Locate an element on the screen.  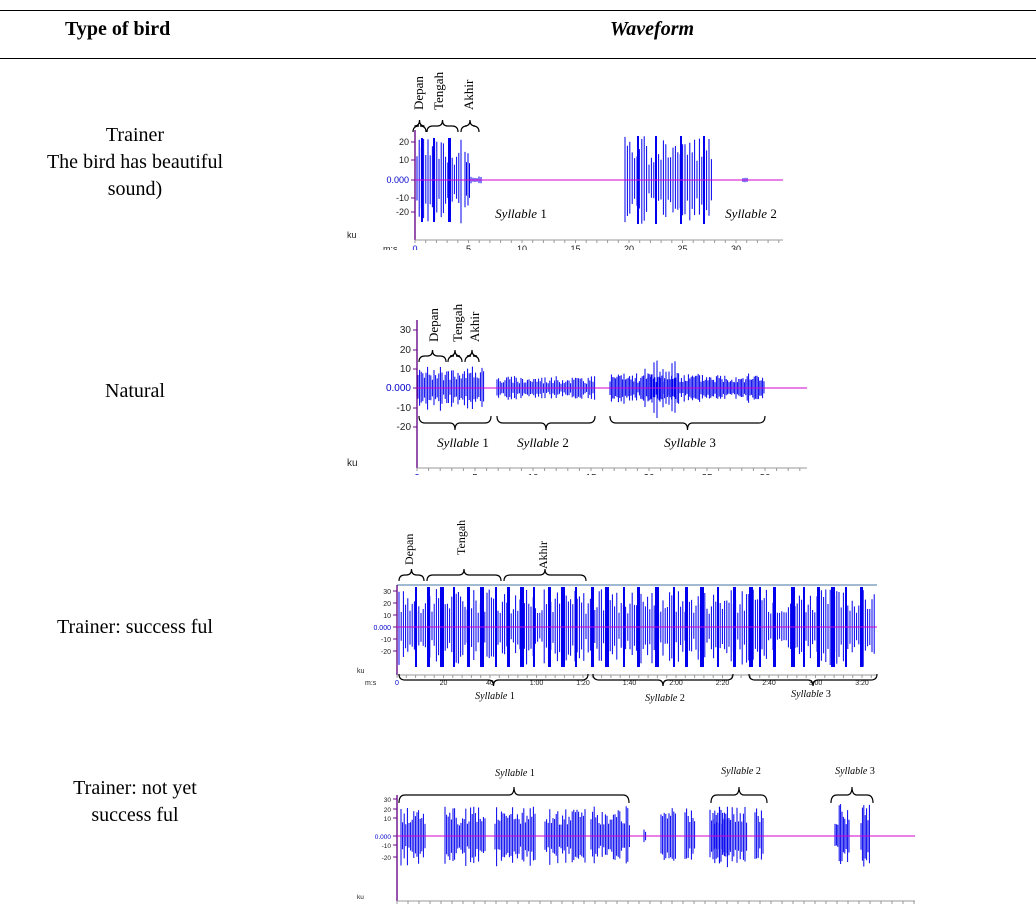
row-label-natural: Natural is located at coordinates (135, 391).